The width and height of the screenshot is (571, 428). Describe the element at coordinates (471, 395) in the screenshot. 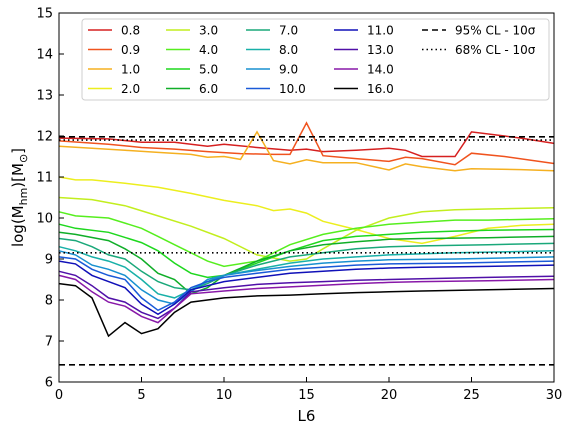

I see `x-tick-label: 25` at that location.